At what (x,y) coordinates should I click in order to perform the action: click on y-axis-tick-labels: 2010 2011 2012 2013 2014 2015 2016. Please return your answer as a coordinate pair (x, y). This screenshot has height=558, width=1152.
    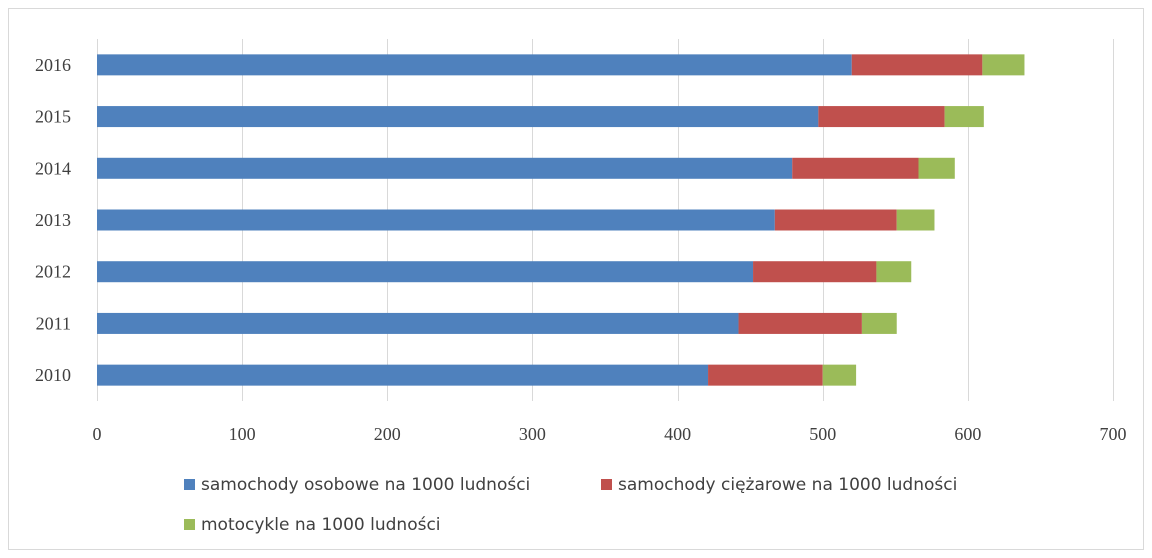
    Looking at the image, I should click on (53, 220).